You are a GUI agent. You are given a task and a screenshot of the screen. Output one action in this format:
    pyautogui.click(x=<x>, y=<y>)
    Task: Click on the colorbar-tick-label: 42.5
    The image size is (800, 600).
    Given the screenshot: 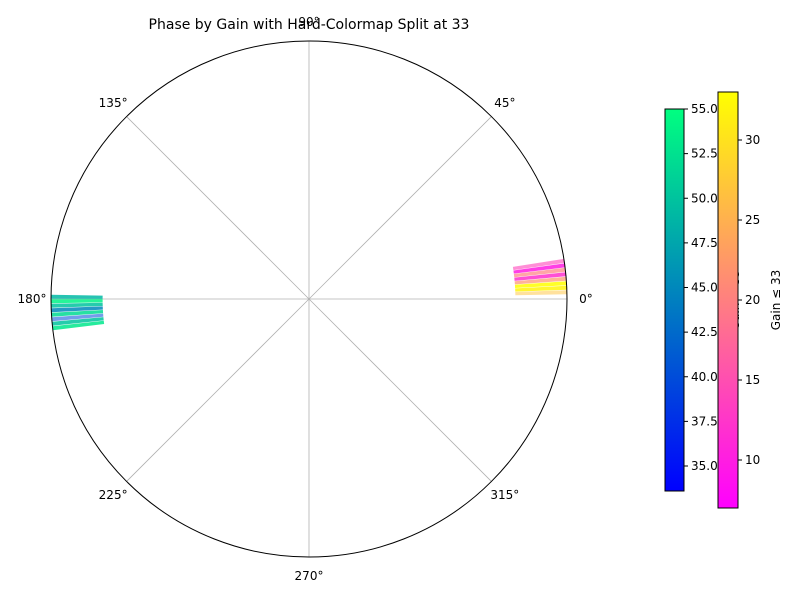 What is the action you would take?
    pyautogui.click(x=704, y=332)
    